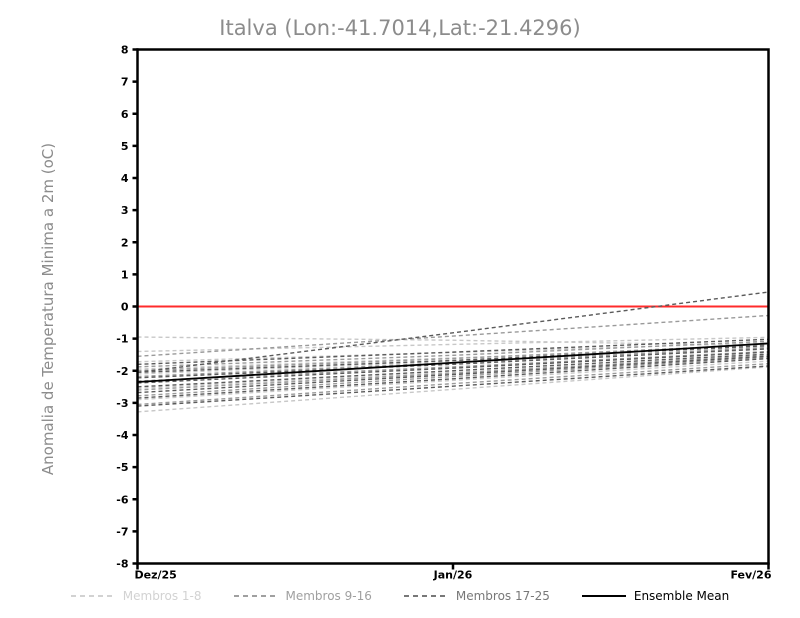  Describe the element at coordinates (681, 596) in the screenshot. I see `legend-label: Ensemble Mean` at that location.